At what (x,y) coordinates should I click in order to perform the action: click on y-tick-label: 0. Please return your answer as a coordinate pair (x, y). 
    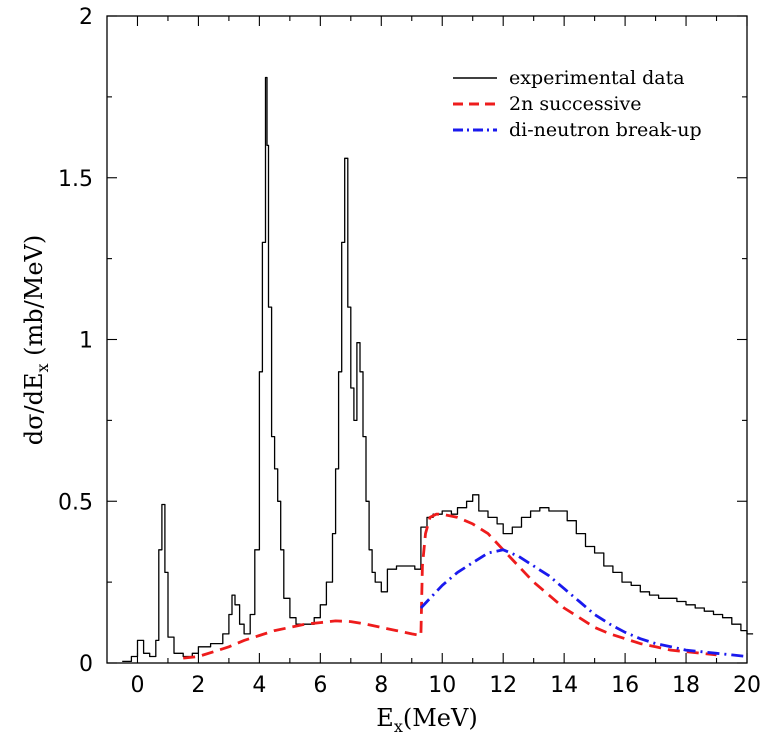
    Looking at the image, I should click on (86, 664).